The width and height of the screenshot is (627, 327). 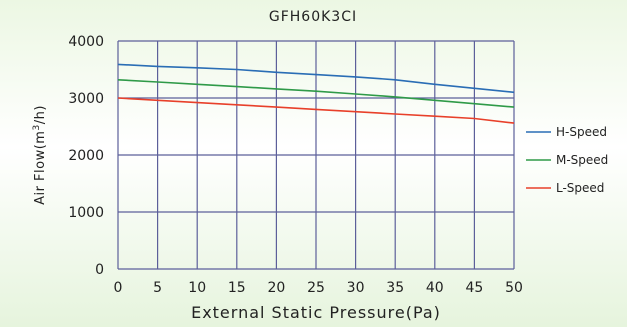 What do you see at coordinates (316, 78) in the screenshot?
I see `series-line-h-speed` at bounding box center [316, 78].